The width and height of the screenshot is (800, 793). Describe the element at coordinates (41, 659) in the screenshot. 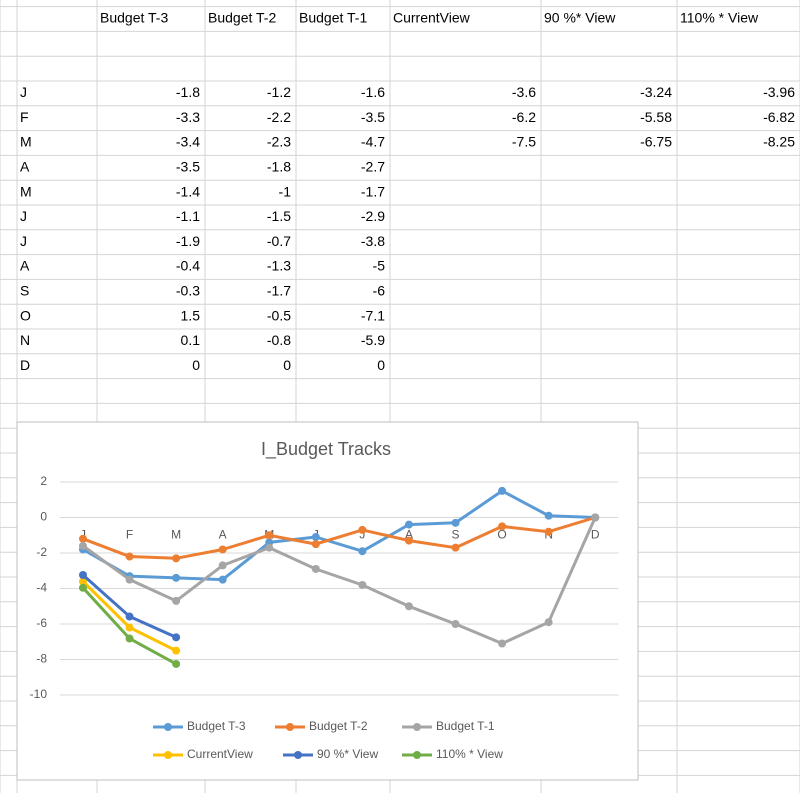

I see `y-tick-label: -8` at that location.